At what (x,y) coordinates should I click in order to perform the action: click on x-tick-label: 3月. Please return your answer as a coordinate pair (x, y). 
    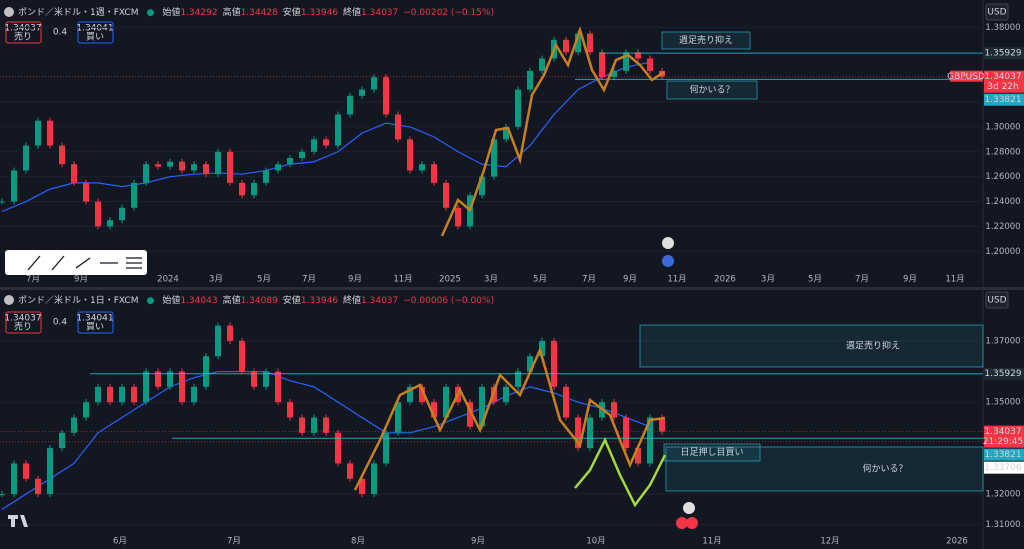
    Looking at the image, I should click on (768, 280).